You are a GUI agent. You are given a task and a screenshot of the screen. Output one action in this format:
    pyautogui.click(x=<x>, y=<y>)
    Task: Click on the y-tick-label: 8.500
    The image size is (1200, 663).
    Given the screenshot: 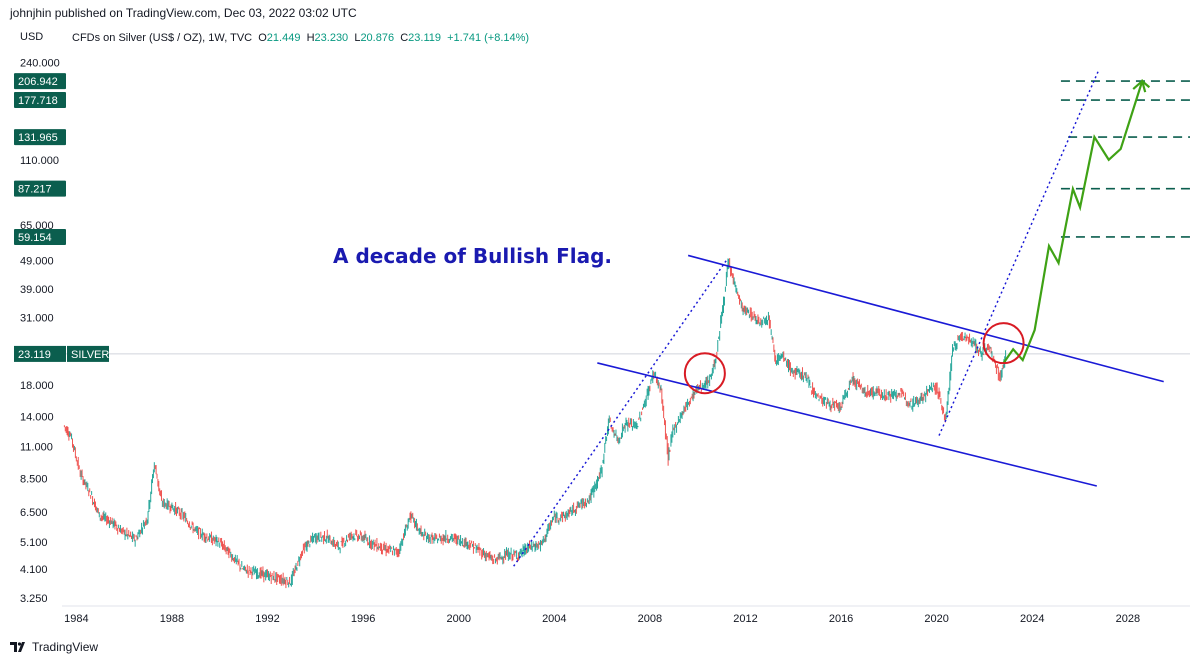 What is the action you would take?
    pyautogui.click(x=34, y=479)
    